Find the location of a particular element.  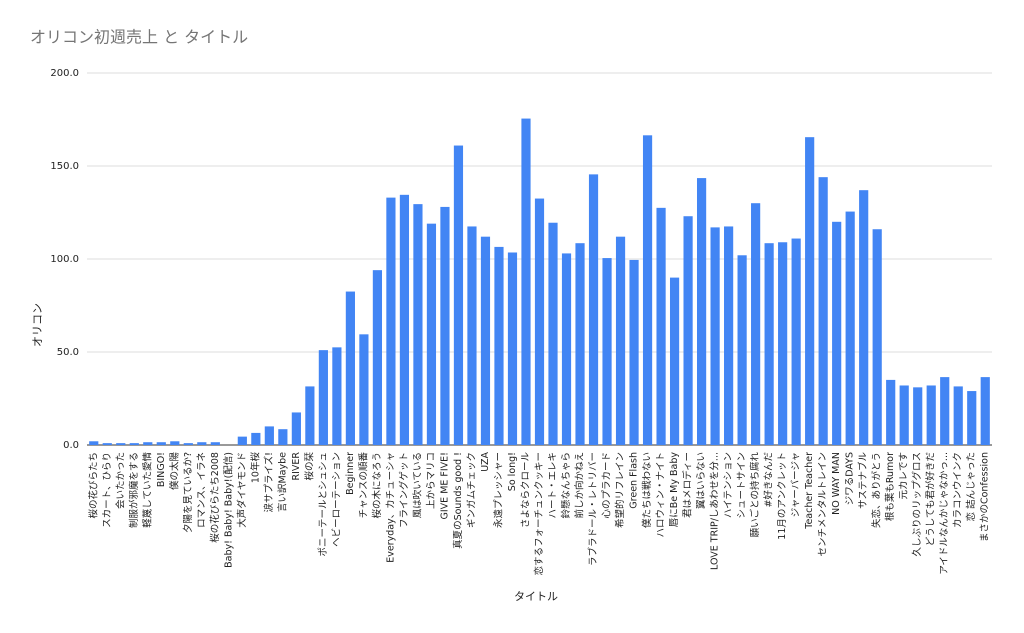

x-tick-label: ロマンス、イラネ is located at coordinates (201, 490).